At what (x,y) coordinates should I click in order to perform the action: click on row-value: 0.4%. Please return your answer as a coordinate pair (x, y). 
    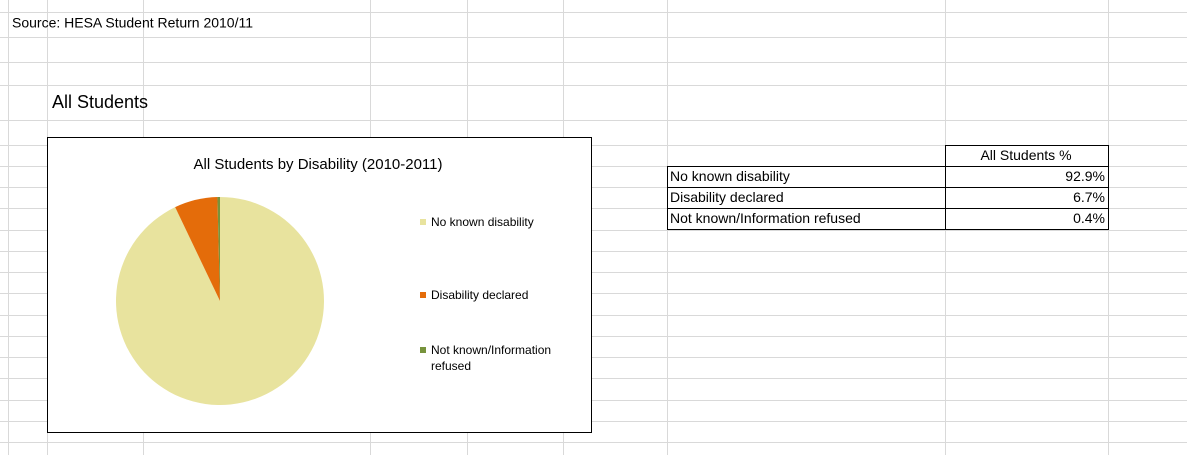
    Looking at the image, I should click on (1089, 218).